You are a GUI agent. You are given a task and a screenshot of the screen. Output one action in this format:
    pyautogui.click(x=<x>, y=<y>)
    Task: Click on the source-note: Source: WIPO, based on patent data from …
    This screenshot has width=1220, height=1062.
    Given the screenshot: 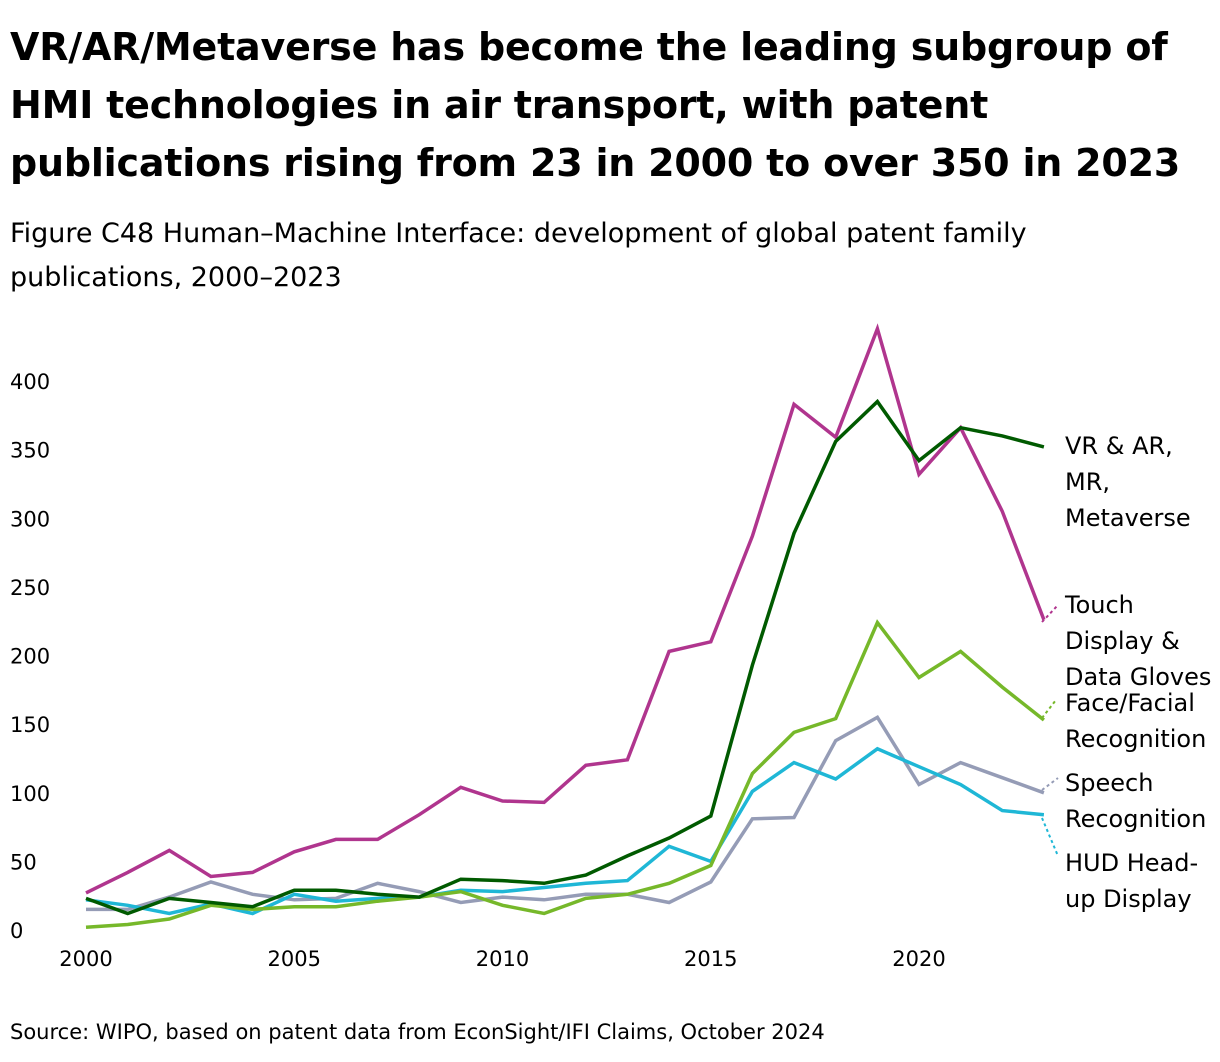 What is the action you would take?
    pyautogui.click(x=417, y=1032)
    